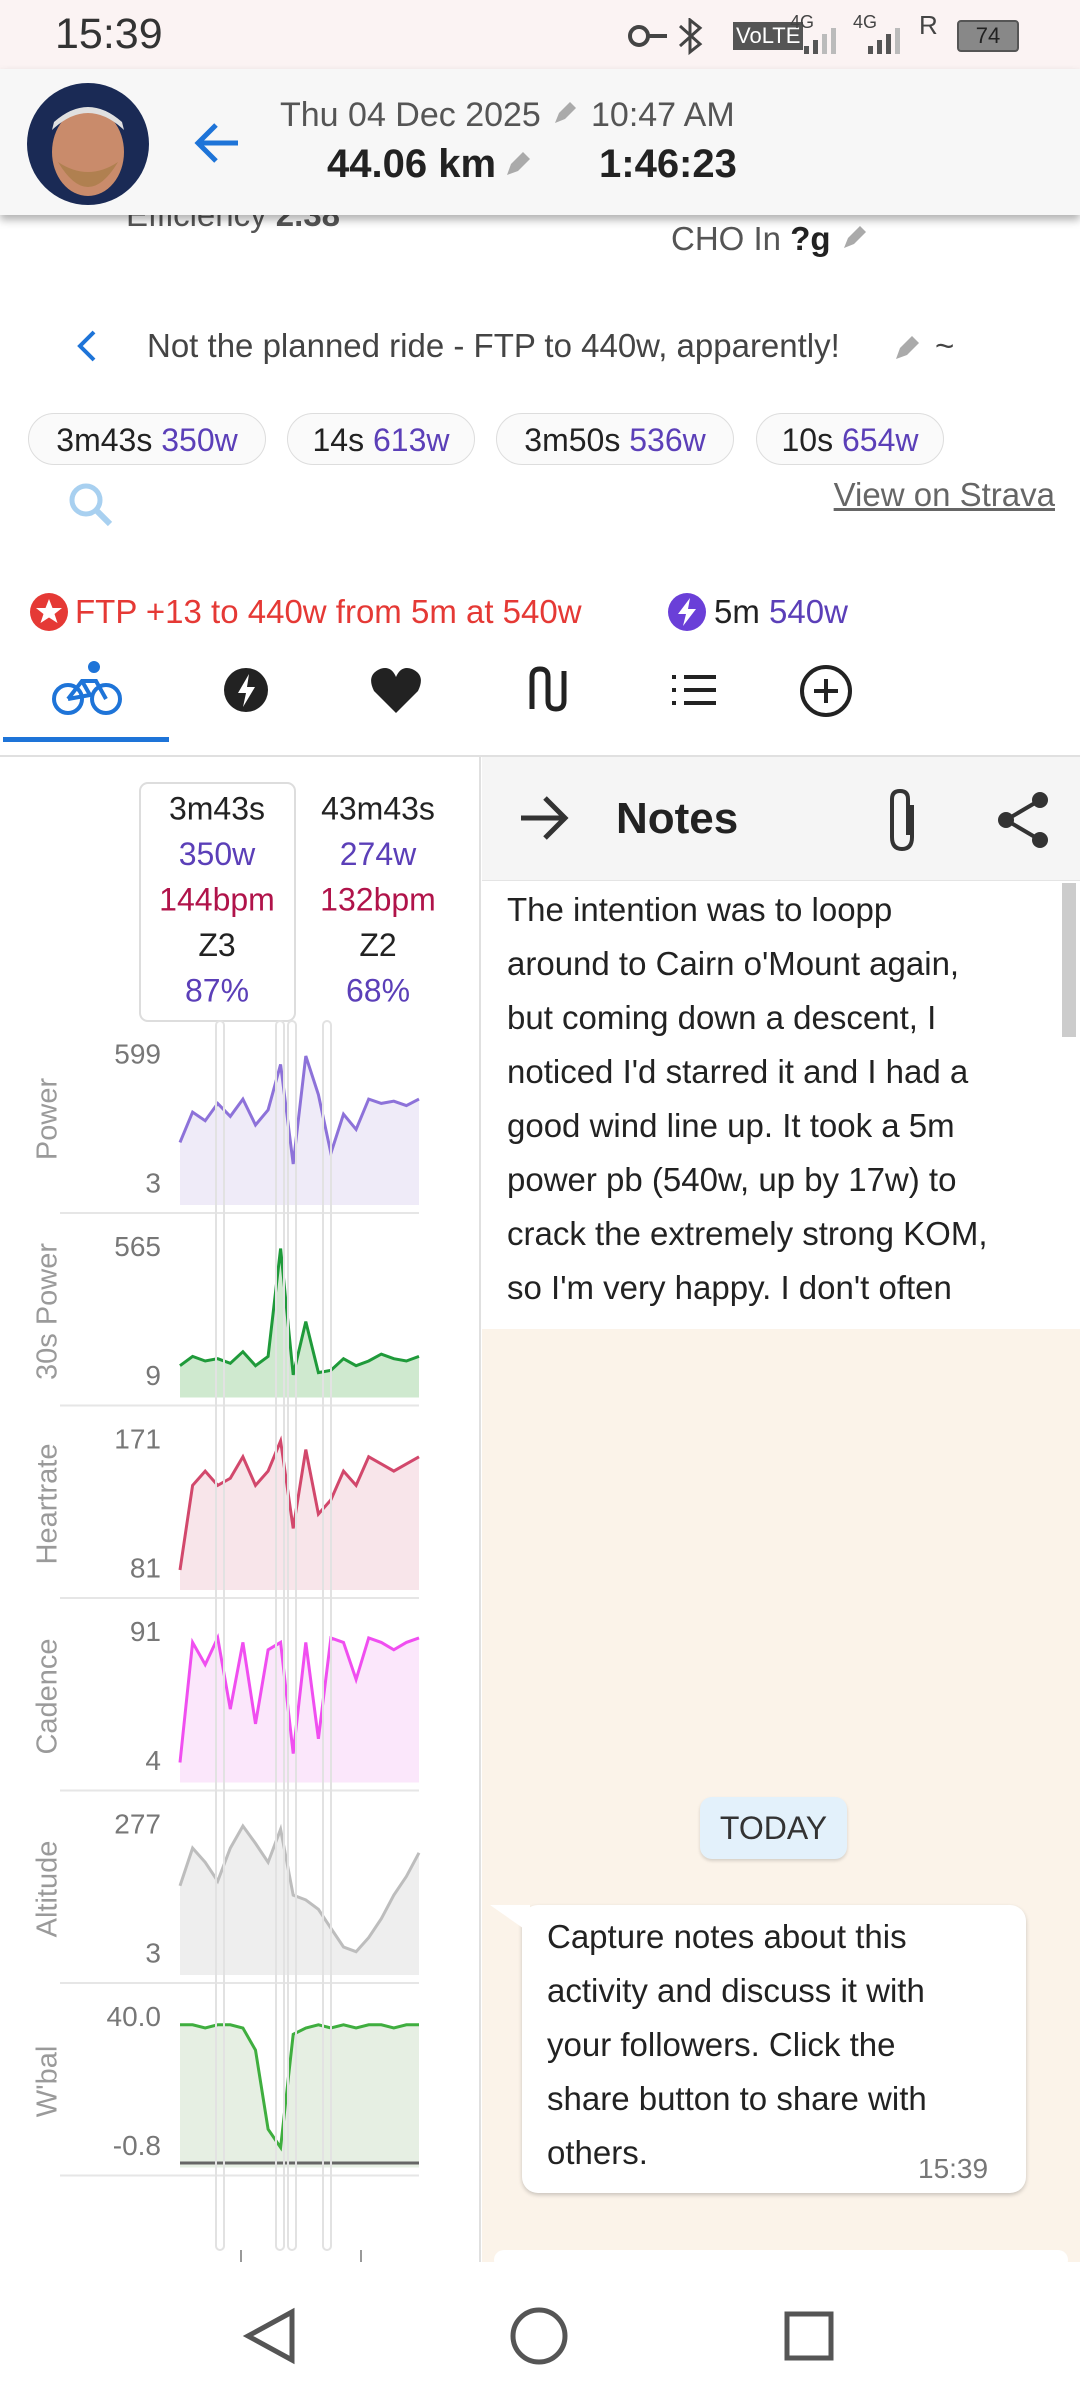 Image resolution: width=1080 pixels, height=2408 pixels. I want to click on chip-duration: 10s, so click(807, 440).